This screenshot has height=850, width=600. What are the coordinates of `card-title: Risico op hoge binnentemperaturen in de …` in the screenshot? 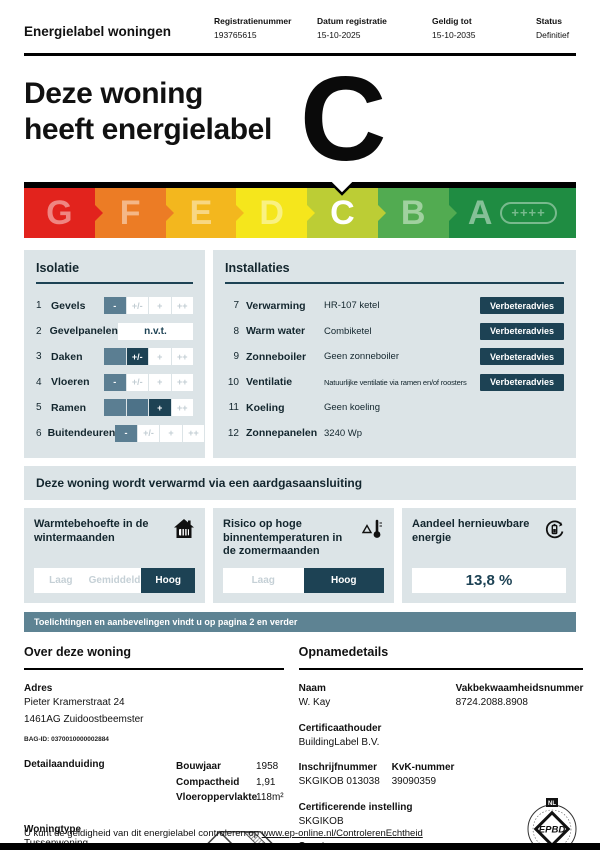 It's located at (283, 537).